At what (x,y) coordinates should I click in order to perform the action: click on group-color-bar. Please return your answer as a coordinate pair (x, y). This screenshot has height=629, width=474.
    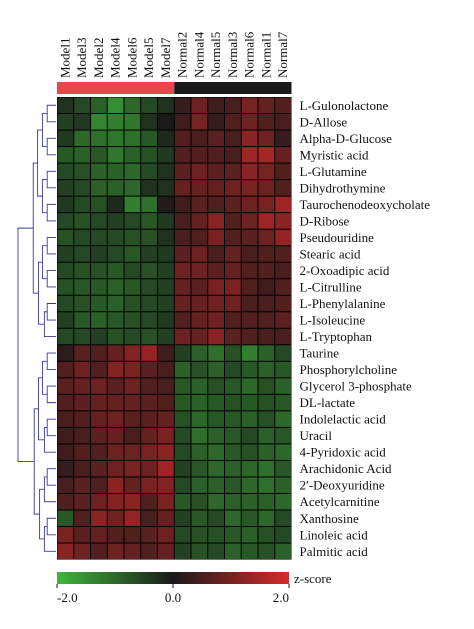
    Looking at the image, I should click on (174, 88).